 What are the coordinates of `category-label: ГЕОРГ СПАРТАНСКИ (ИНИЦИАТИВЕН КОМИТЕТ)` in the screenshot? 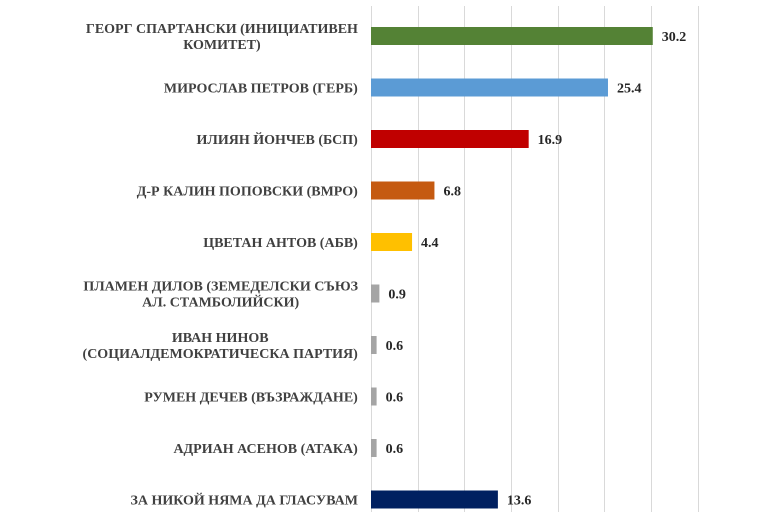 It's located at (222, 37).